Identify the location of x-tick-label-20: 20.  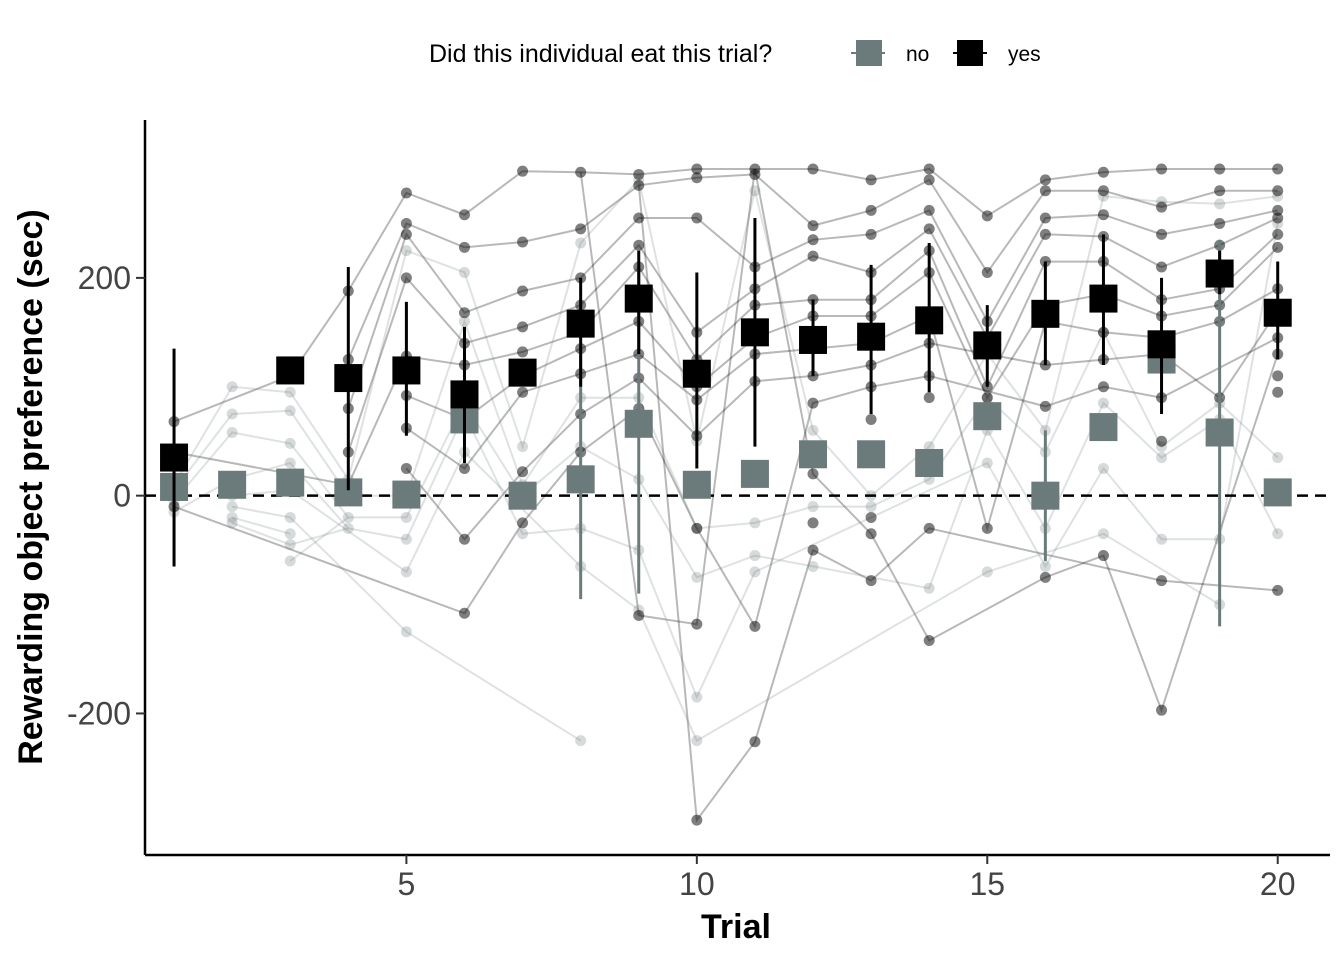
(1278, 884).